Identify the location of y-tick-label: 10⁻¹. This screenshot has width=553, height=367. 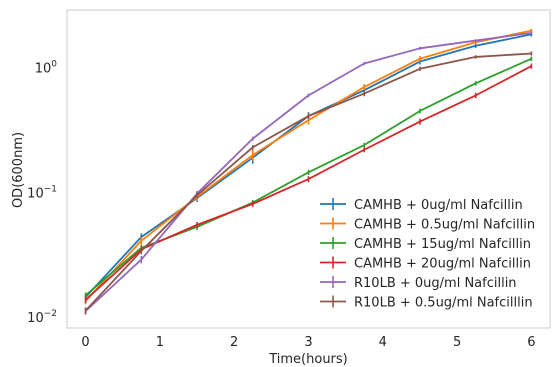
(42, 192).